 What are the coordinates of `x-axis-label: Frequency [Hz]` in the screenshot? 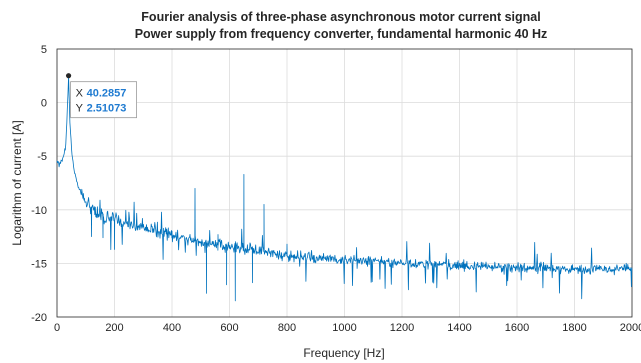 It's located at (343, 353).